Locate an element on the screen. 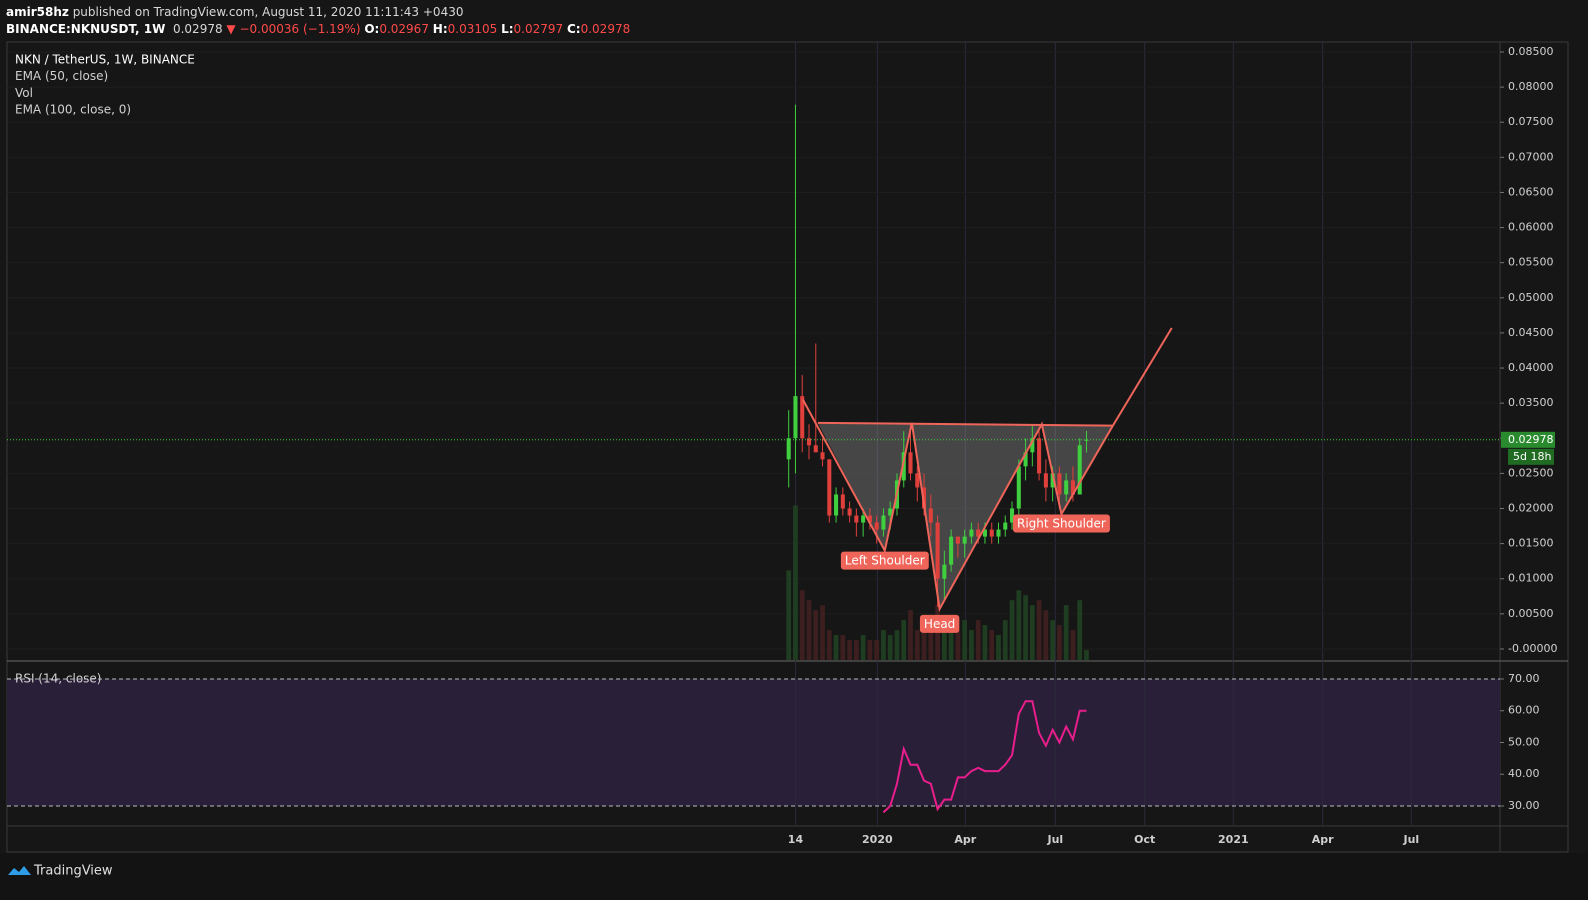  ohlc-value: 0.02967 is located at coordinates (404, 29).